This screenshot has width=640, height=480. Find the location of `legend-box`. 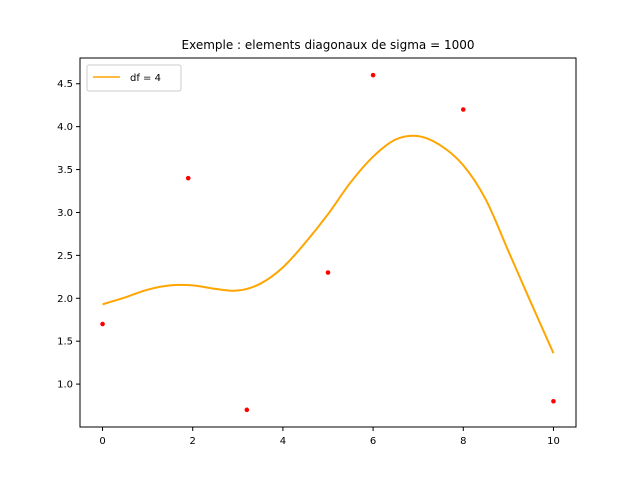

legend-box is located at coordinates (134, 78).